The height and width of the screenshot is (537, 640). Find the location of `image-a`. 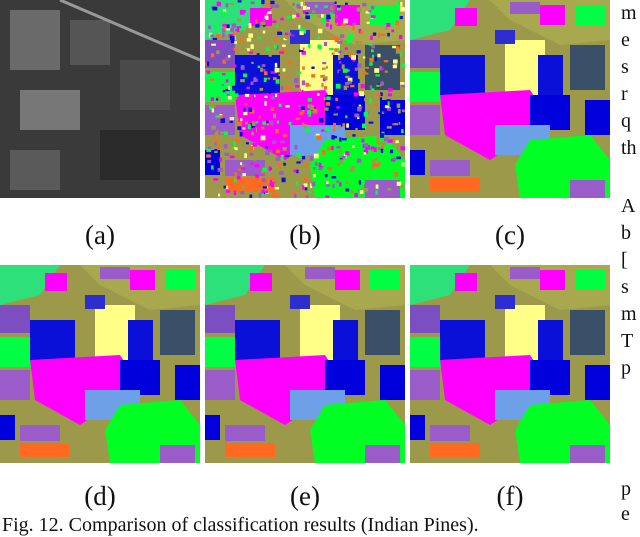

image-a is located at coordinates (100, 99).